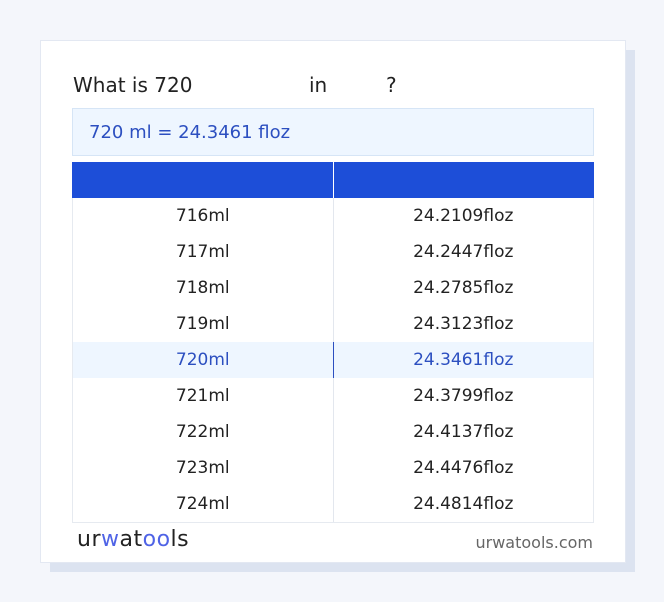 Image resolution: width=664 pixels, height=602 pixels. I want to click on site-link: urwatools.com, so click(534, 542).